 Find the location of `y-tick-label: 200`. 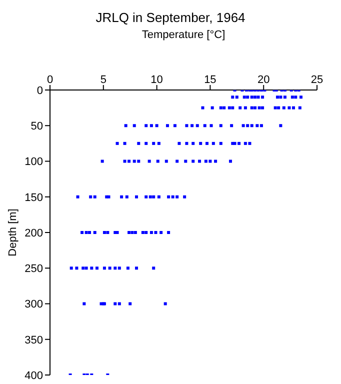

y-tick-label: 200 is located at coordinates (33, 233).